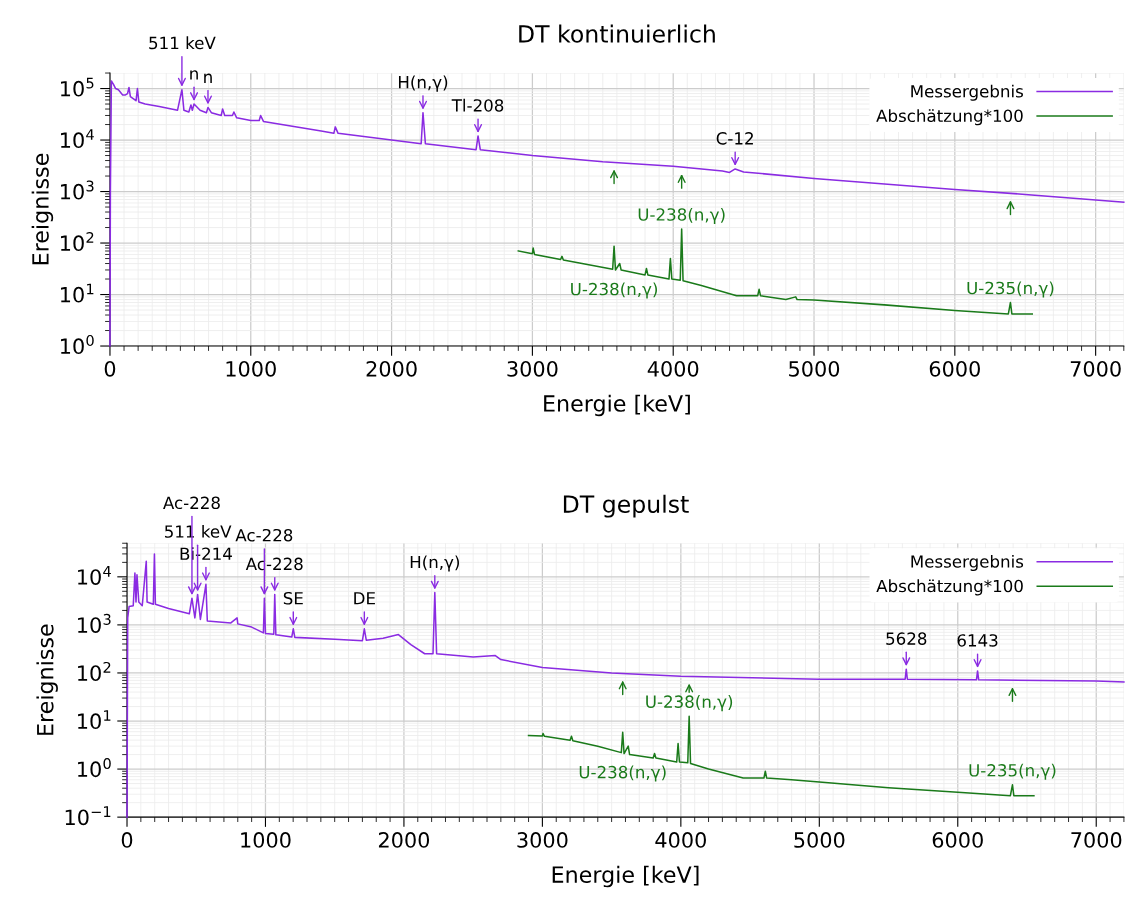 Image resolution: width=1129 pixels, height=913 pixels. Describe the element at coordinates (364, 598) in the screenshot. I see `annotation: DE` at that location.